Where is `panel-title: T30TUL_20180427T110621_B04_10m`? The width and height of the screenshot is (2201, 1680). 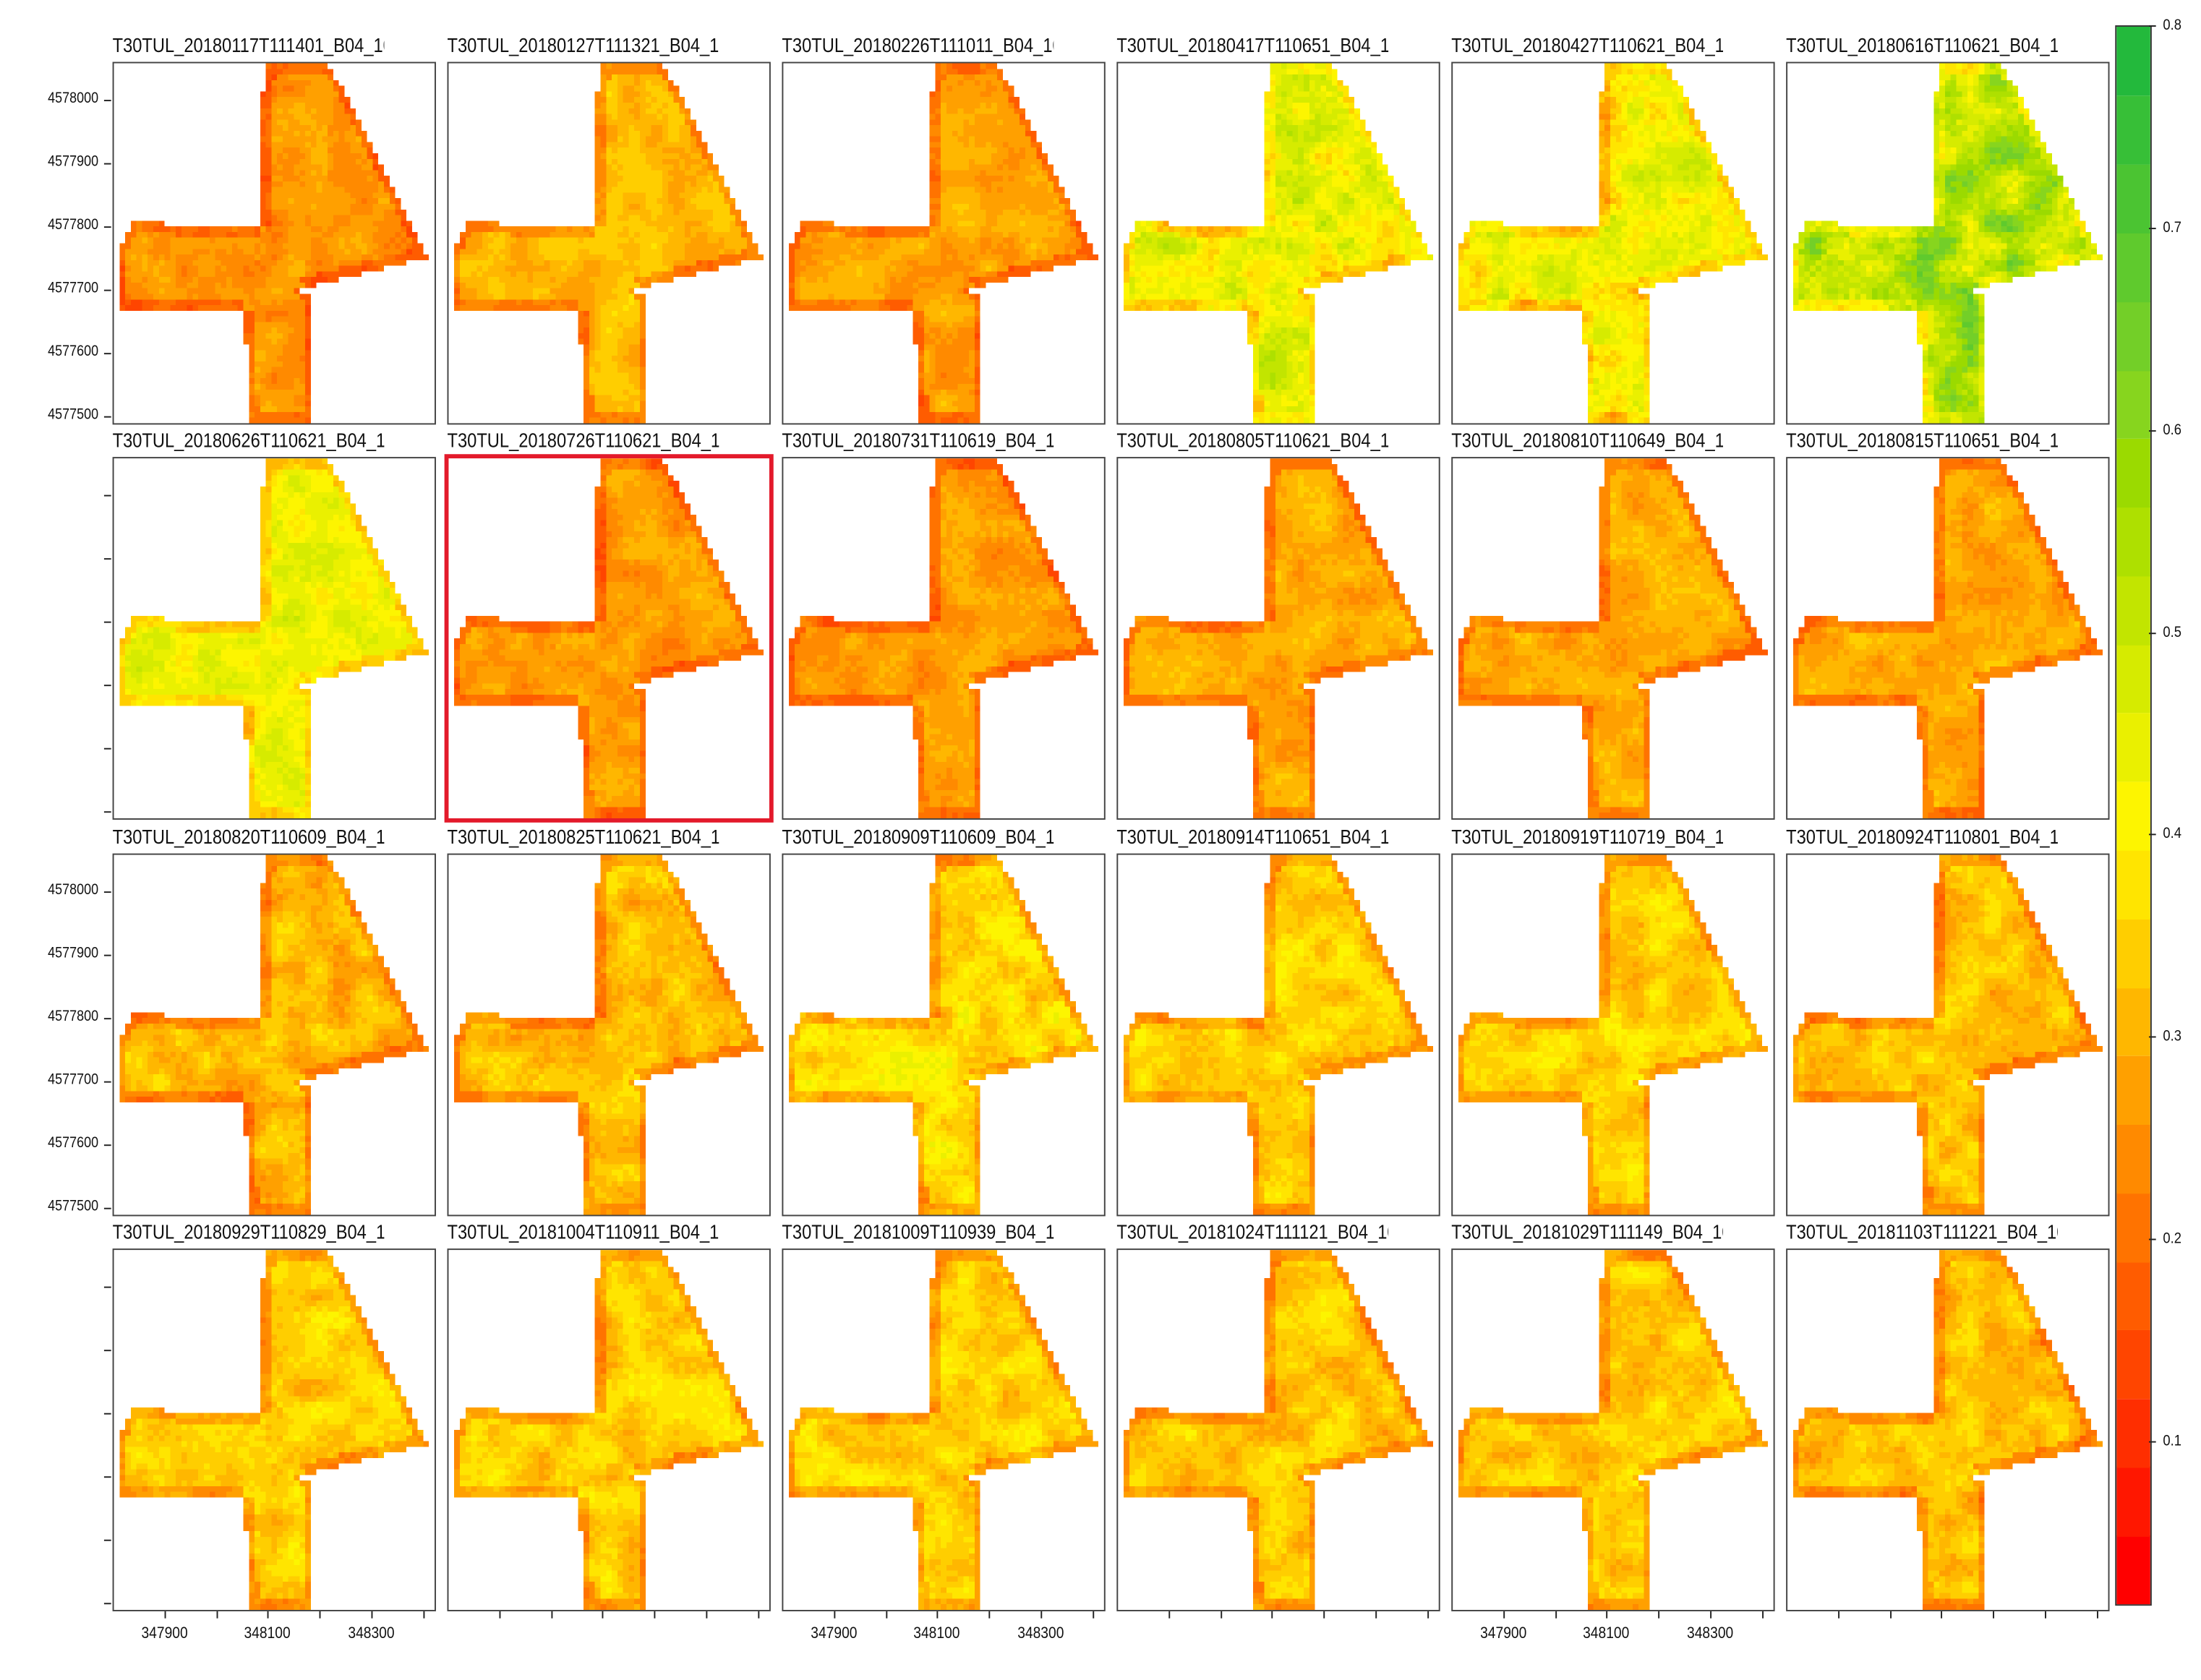
panel-title: T30TUL_20180427T110621_B04_10m is located at coordinates (1587, 46).